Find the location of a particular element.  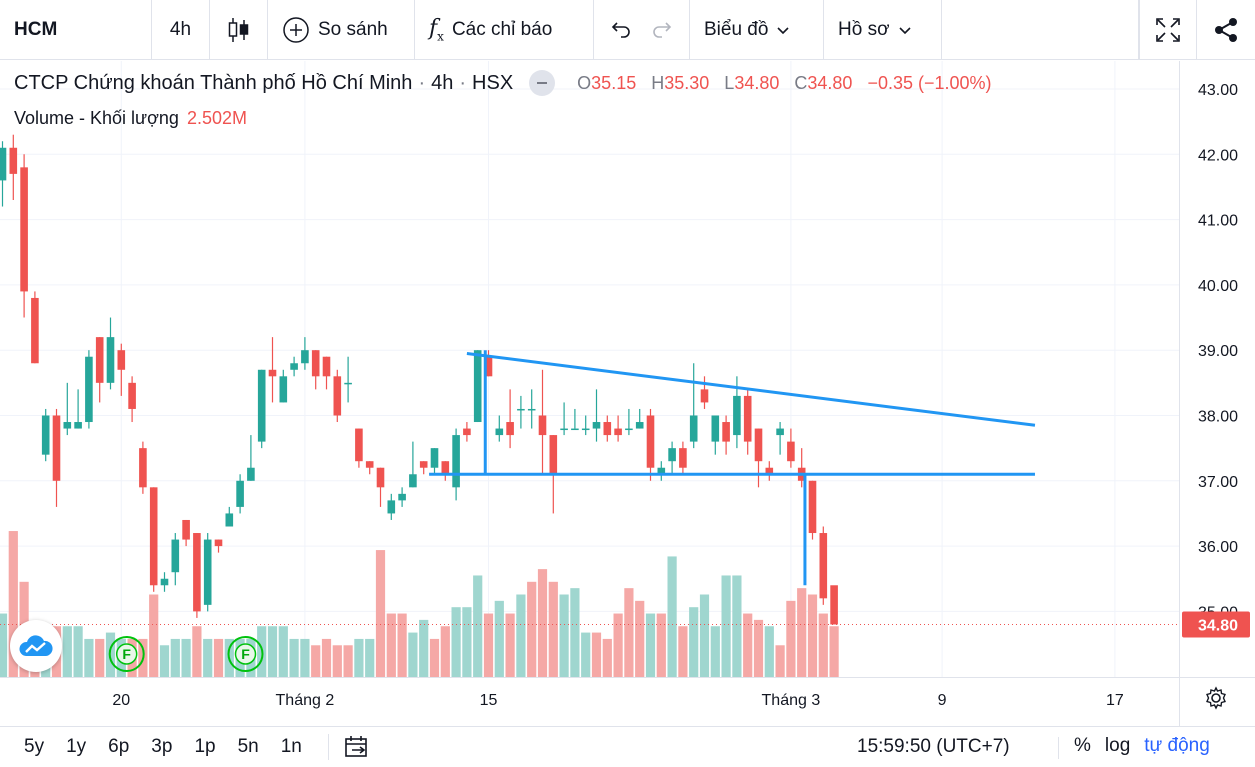

scale-options: % log tự động is located at coordinates (1142, 746).